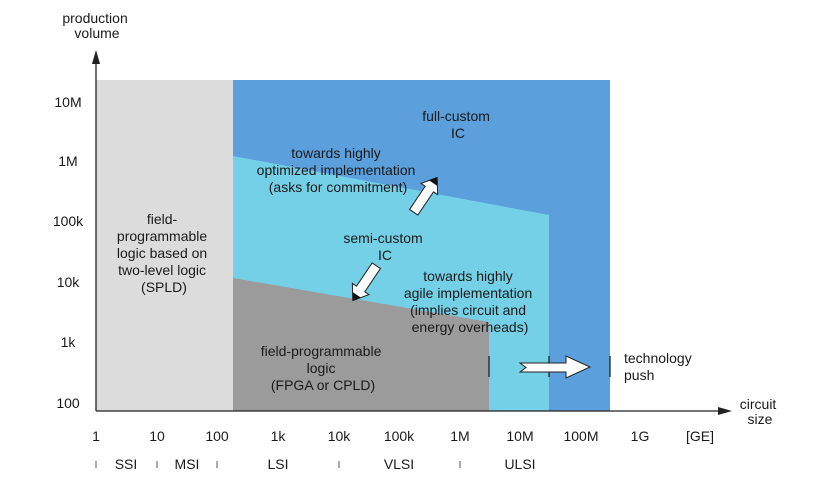 This screenshot has width=818, height=481. I want to click on x-tick-label: 100M, so click(580, 436).